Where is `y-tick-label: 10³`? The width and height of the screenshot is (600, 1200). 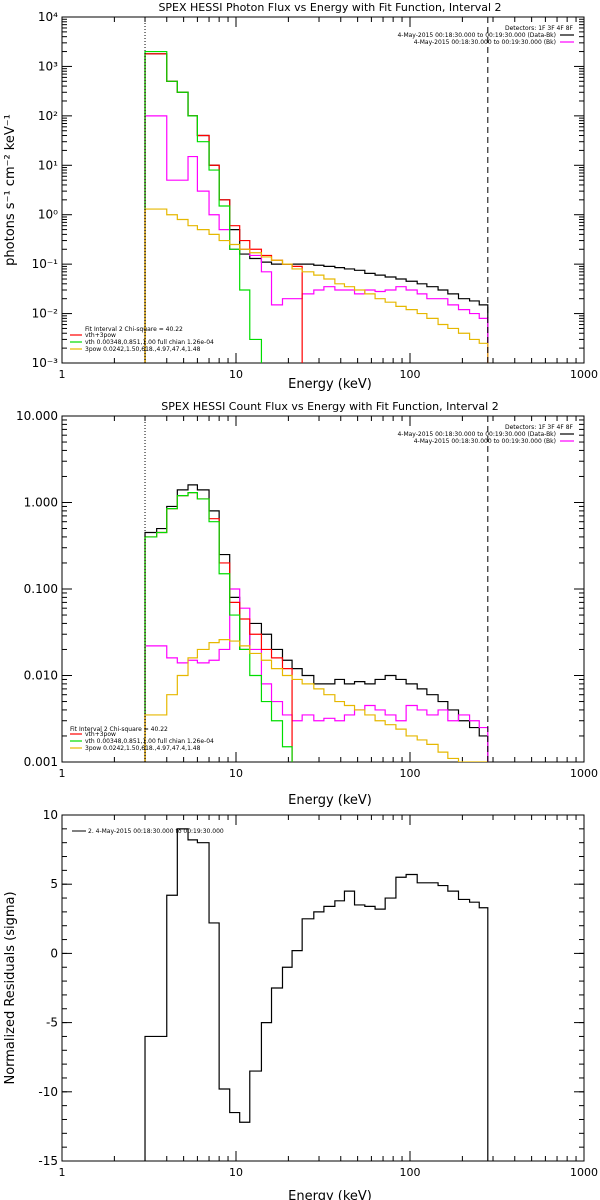
y-tick-label: 10³ is located at coordinates (48, 66).